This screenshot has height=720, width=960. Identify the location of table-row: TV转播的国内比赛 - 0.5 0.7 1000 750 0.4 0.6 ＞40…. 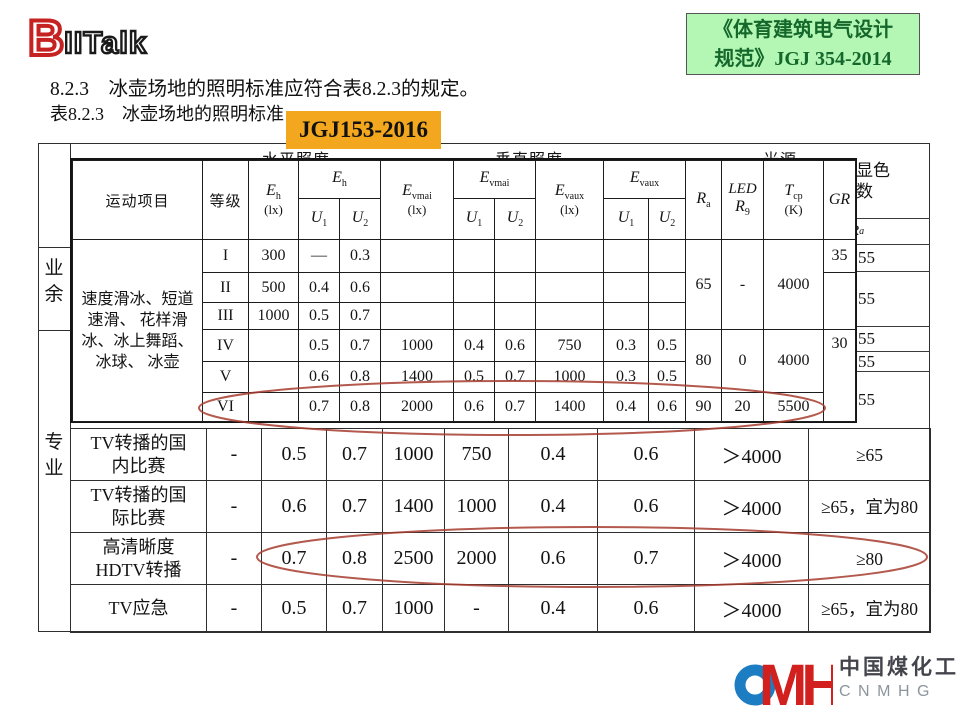
(500, 454).